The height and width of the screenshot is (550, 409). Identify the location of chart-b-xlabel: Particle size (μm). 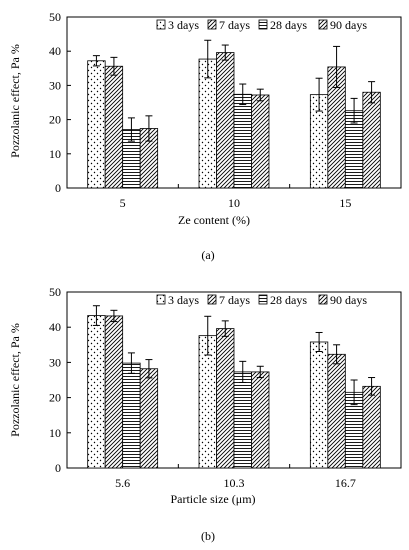
(212, 499).